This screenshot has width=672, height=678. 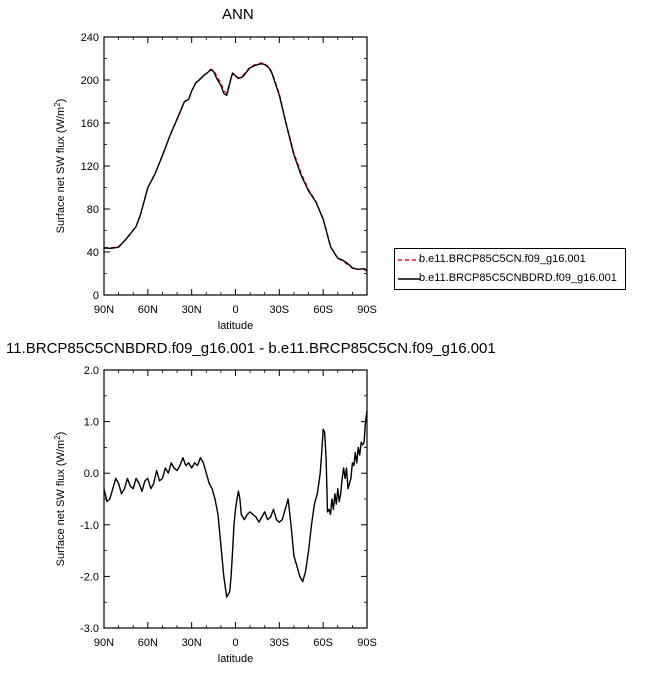 What do you see at coordinates (367, 643) in the screenshot?
I see `bottom-xtick-label: 90S` at bounding box center [367, 643].